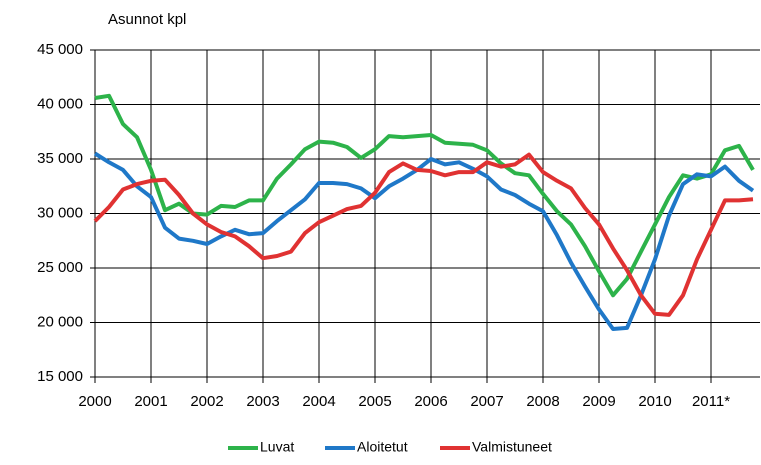 The width and height of the screenshot is (761, 465). I want to click on legend-label: Luvat, so click(277, 447).